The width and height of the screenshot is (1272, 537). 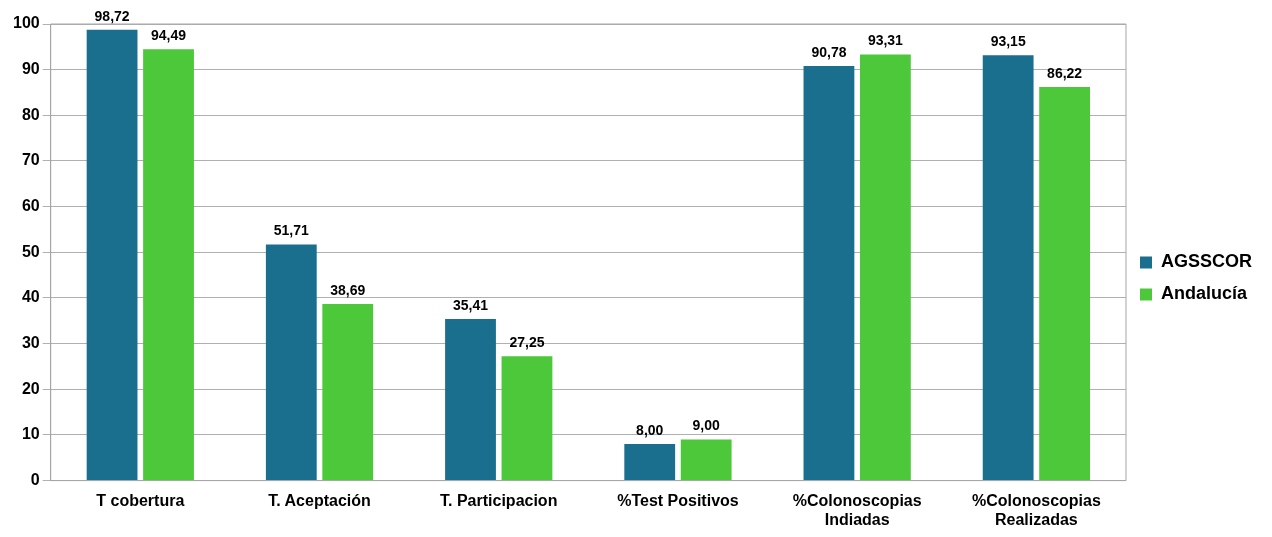 What do you see at coordinates (30, 388) in the screenshot?
I see `y-tick-label: 20` at bounding box center [30, 388].